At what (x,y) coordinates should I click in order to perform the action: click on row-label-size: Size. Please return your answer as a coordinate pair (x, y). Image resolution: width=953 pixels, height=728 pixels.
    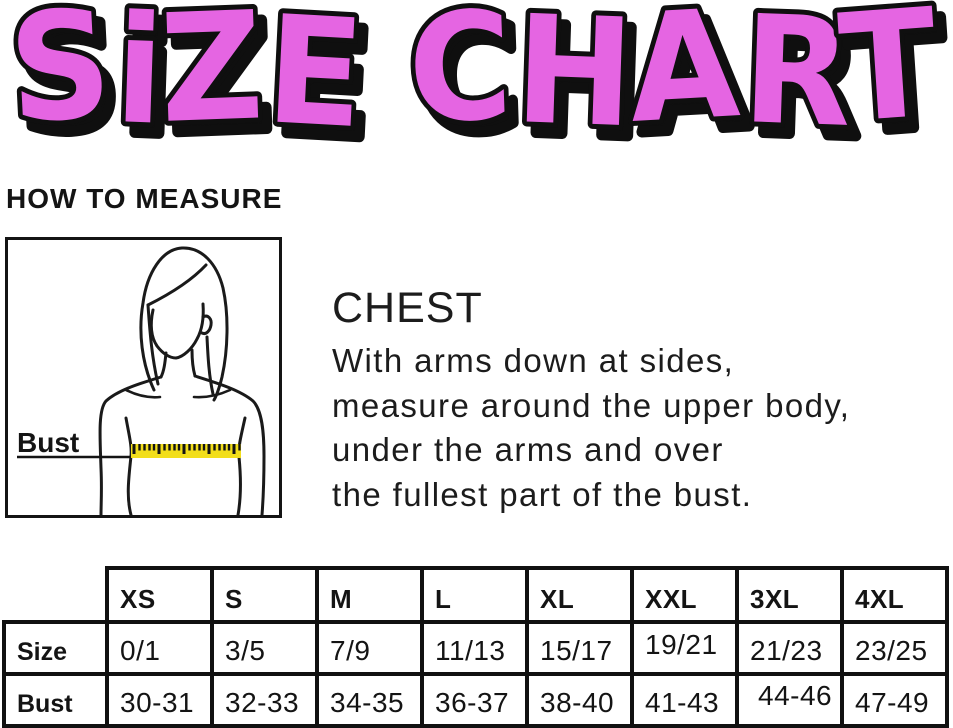
    Looking at the image, I should click on (55, 648).